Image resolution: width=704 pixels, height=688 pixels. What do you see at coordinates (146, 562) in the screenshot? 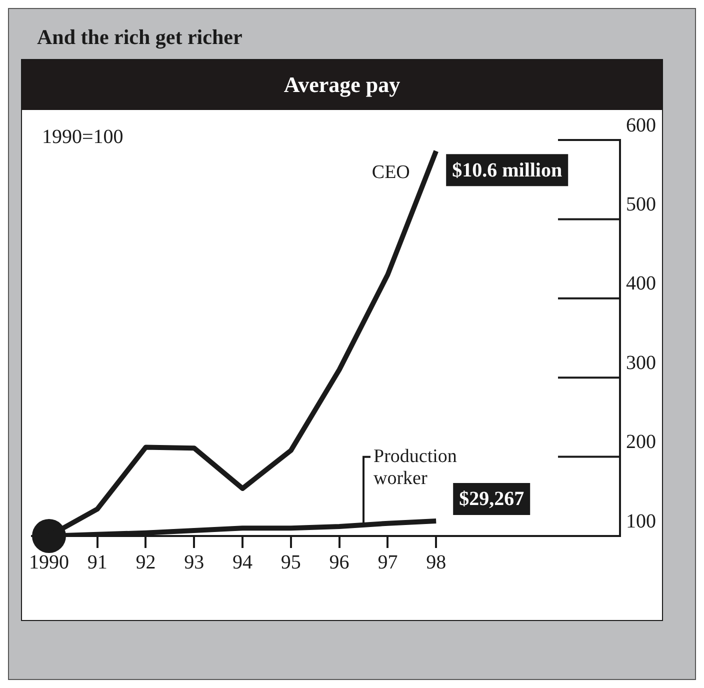
I see `x-tick-label: 92` at bounding box center [146, 562].